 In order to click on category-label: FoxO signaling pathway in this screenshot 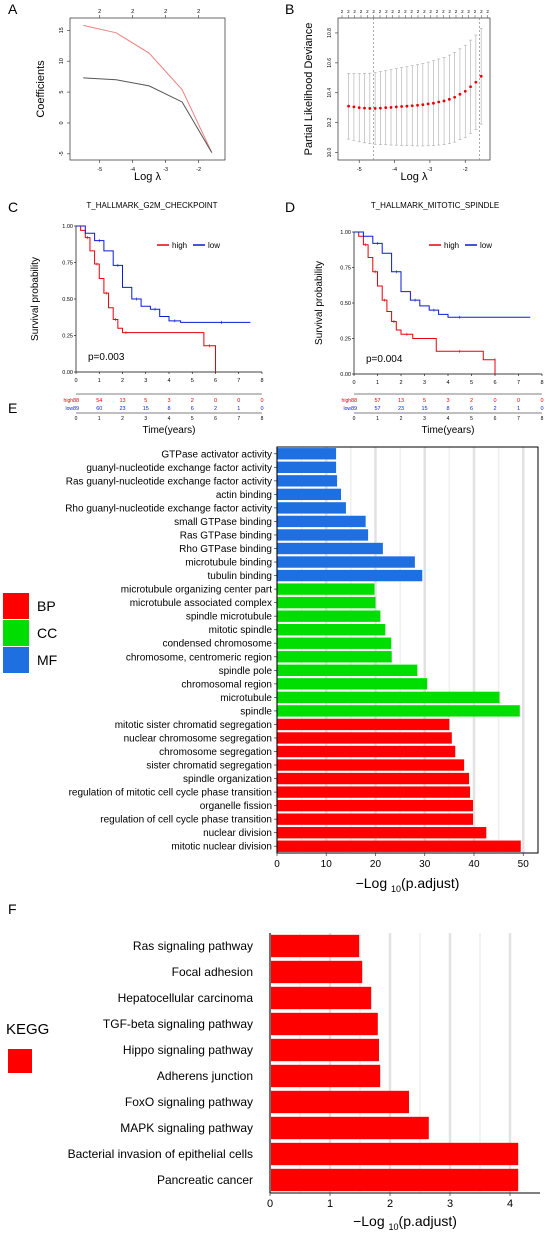, I will do `click(189, 1102)`.